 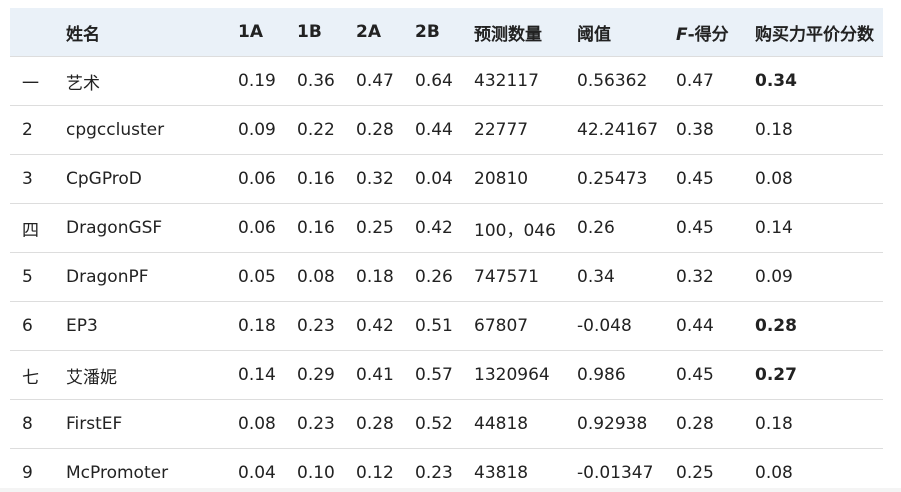 What do you see at coordinates (703, 470) in the screenshot?
I see `cell-f-score: 0.25` at bounding box center [703, 470].